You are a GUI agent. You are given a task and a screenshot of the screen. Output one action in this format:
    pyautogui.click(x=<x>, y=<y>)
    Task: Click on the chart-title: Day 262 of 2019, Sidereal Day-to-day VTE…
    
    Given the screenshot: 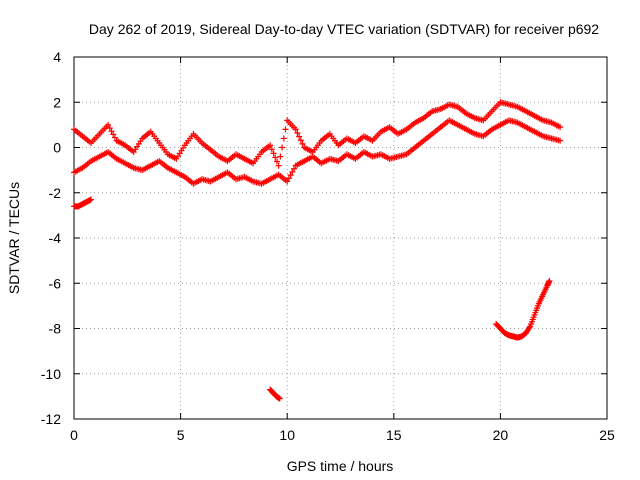 What is the action you would take?
    pyautogui.click(x=344, y=29)
    